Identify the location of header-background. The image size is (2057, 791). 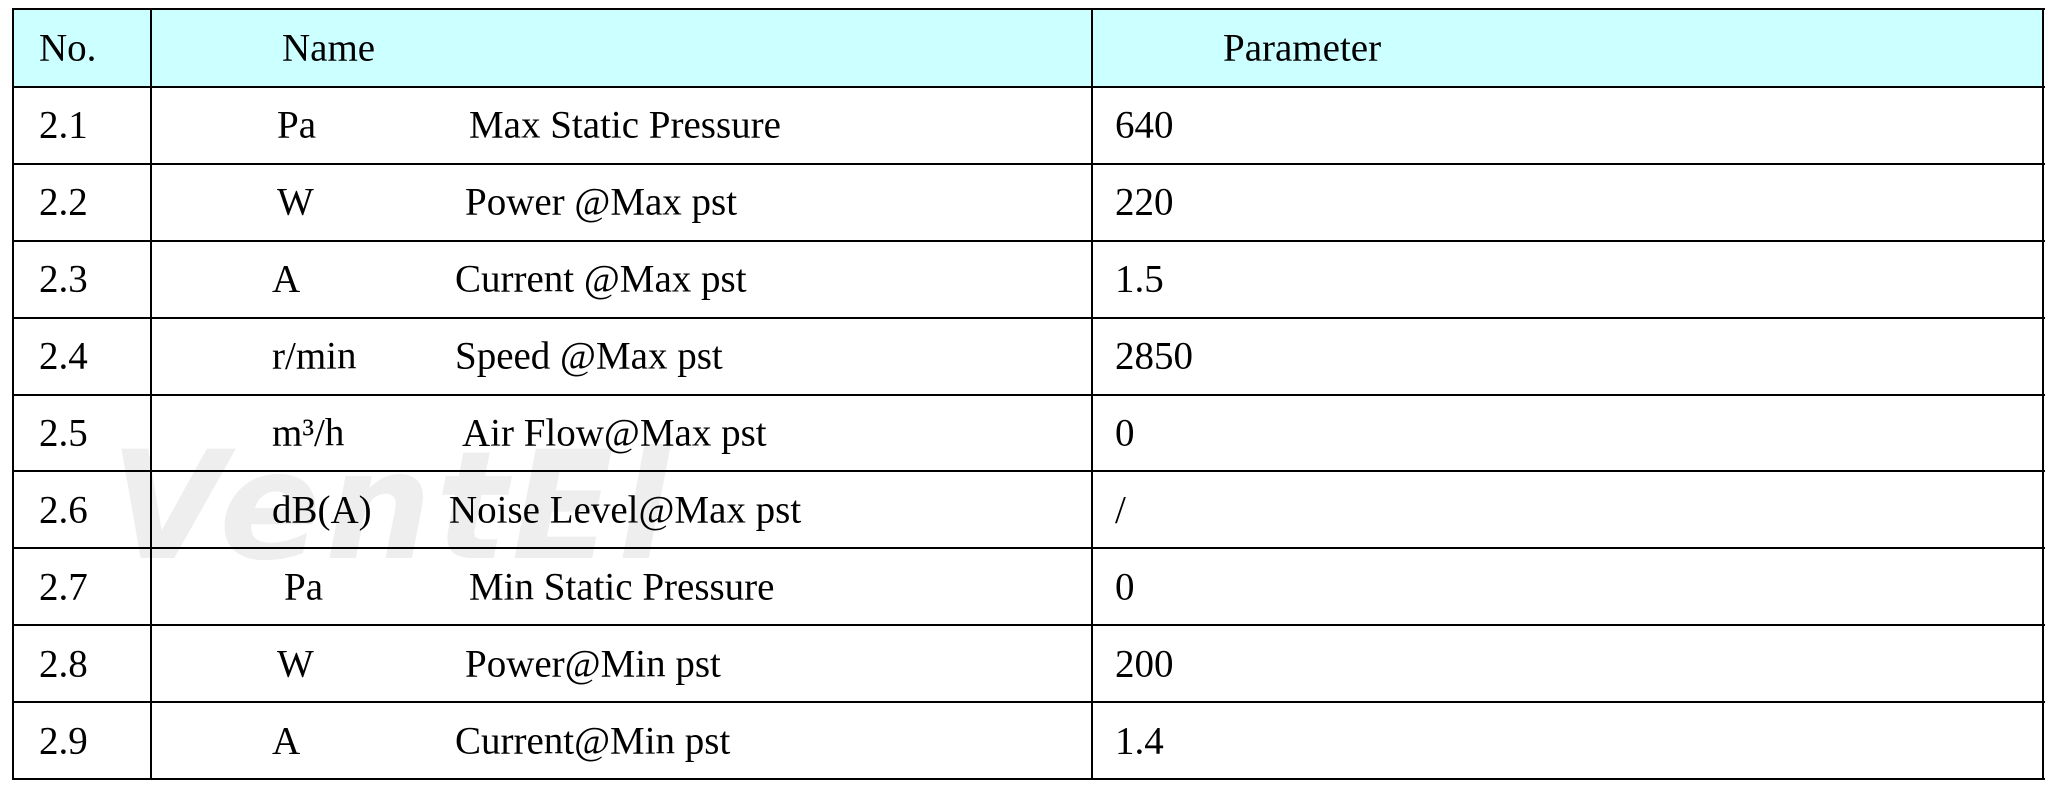
(1028, 48).